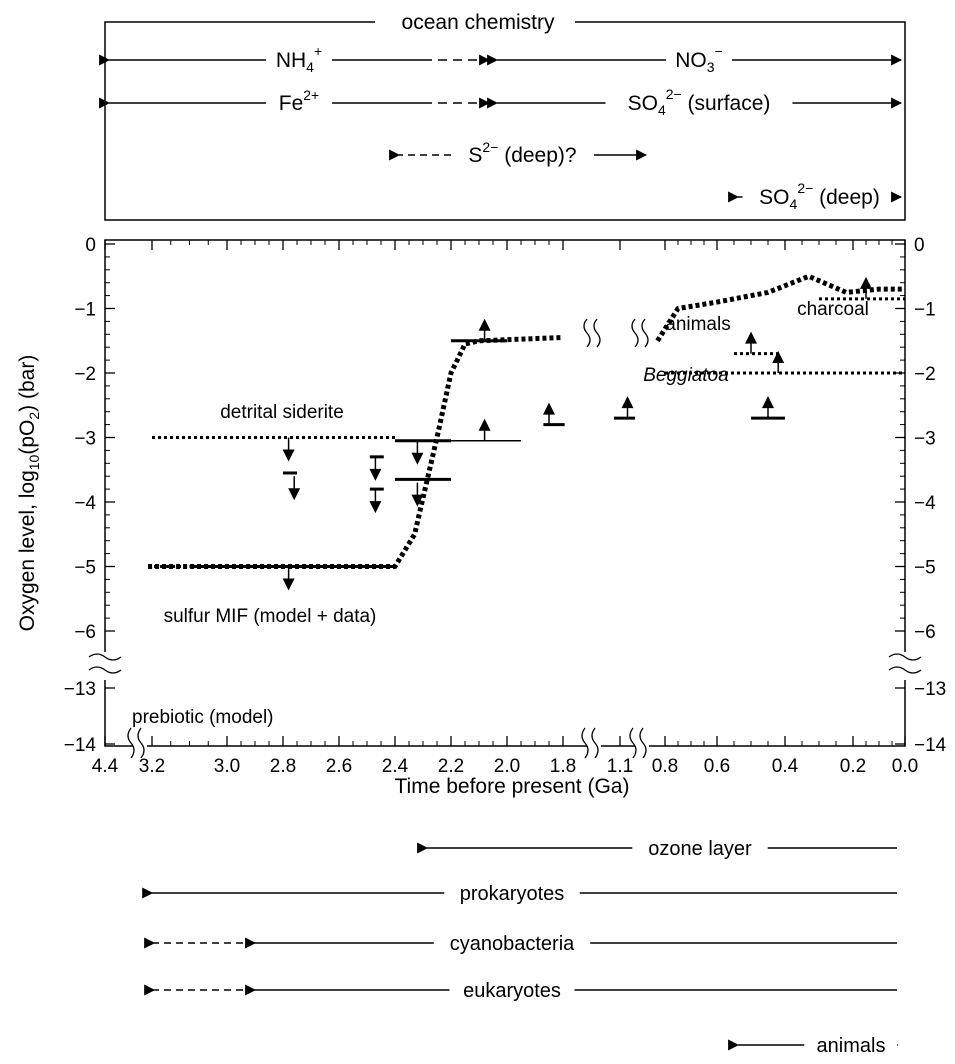 The image size is (955, 1064). What do you see at coordinates (925, 632) in the screenshot?
I see `y-tick-label-right: −6` at bounding box center [925, 632].